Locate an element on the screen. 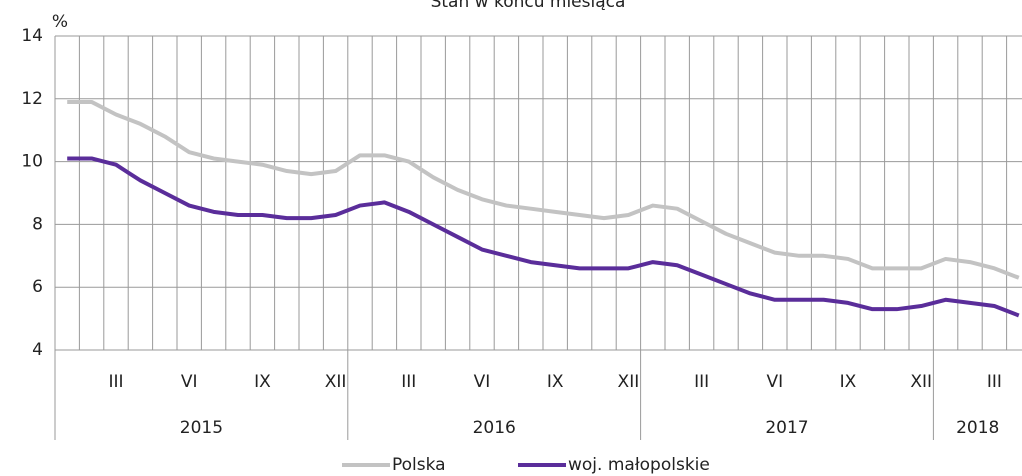 The image size is (1022, 476). y-tick-label: 10 is located at coordinates (32, 162).